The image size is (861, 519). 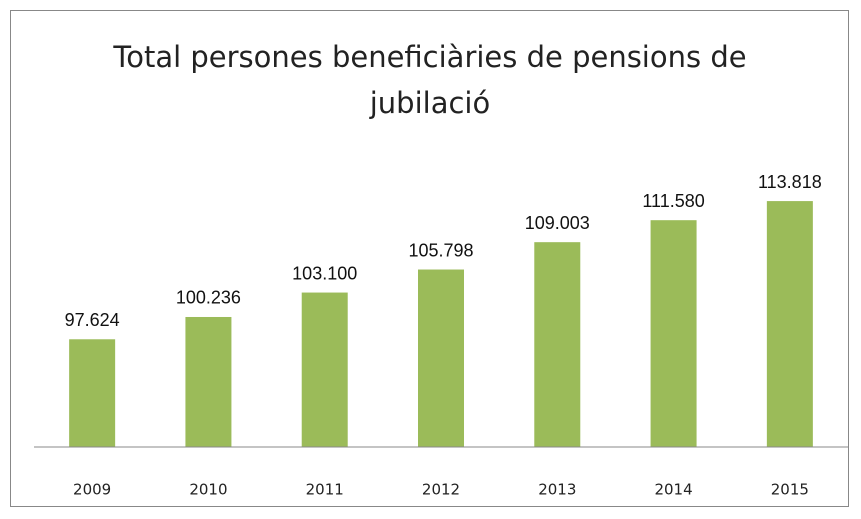 What do you see at coordinates (673, 201) in the screenshot?
I see `data-label: 111.580` at bounding box center [673, 201].